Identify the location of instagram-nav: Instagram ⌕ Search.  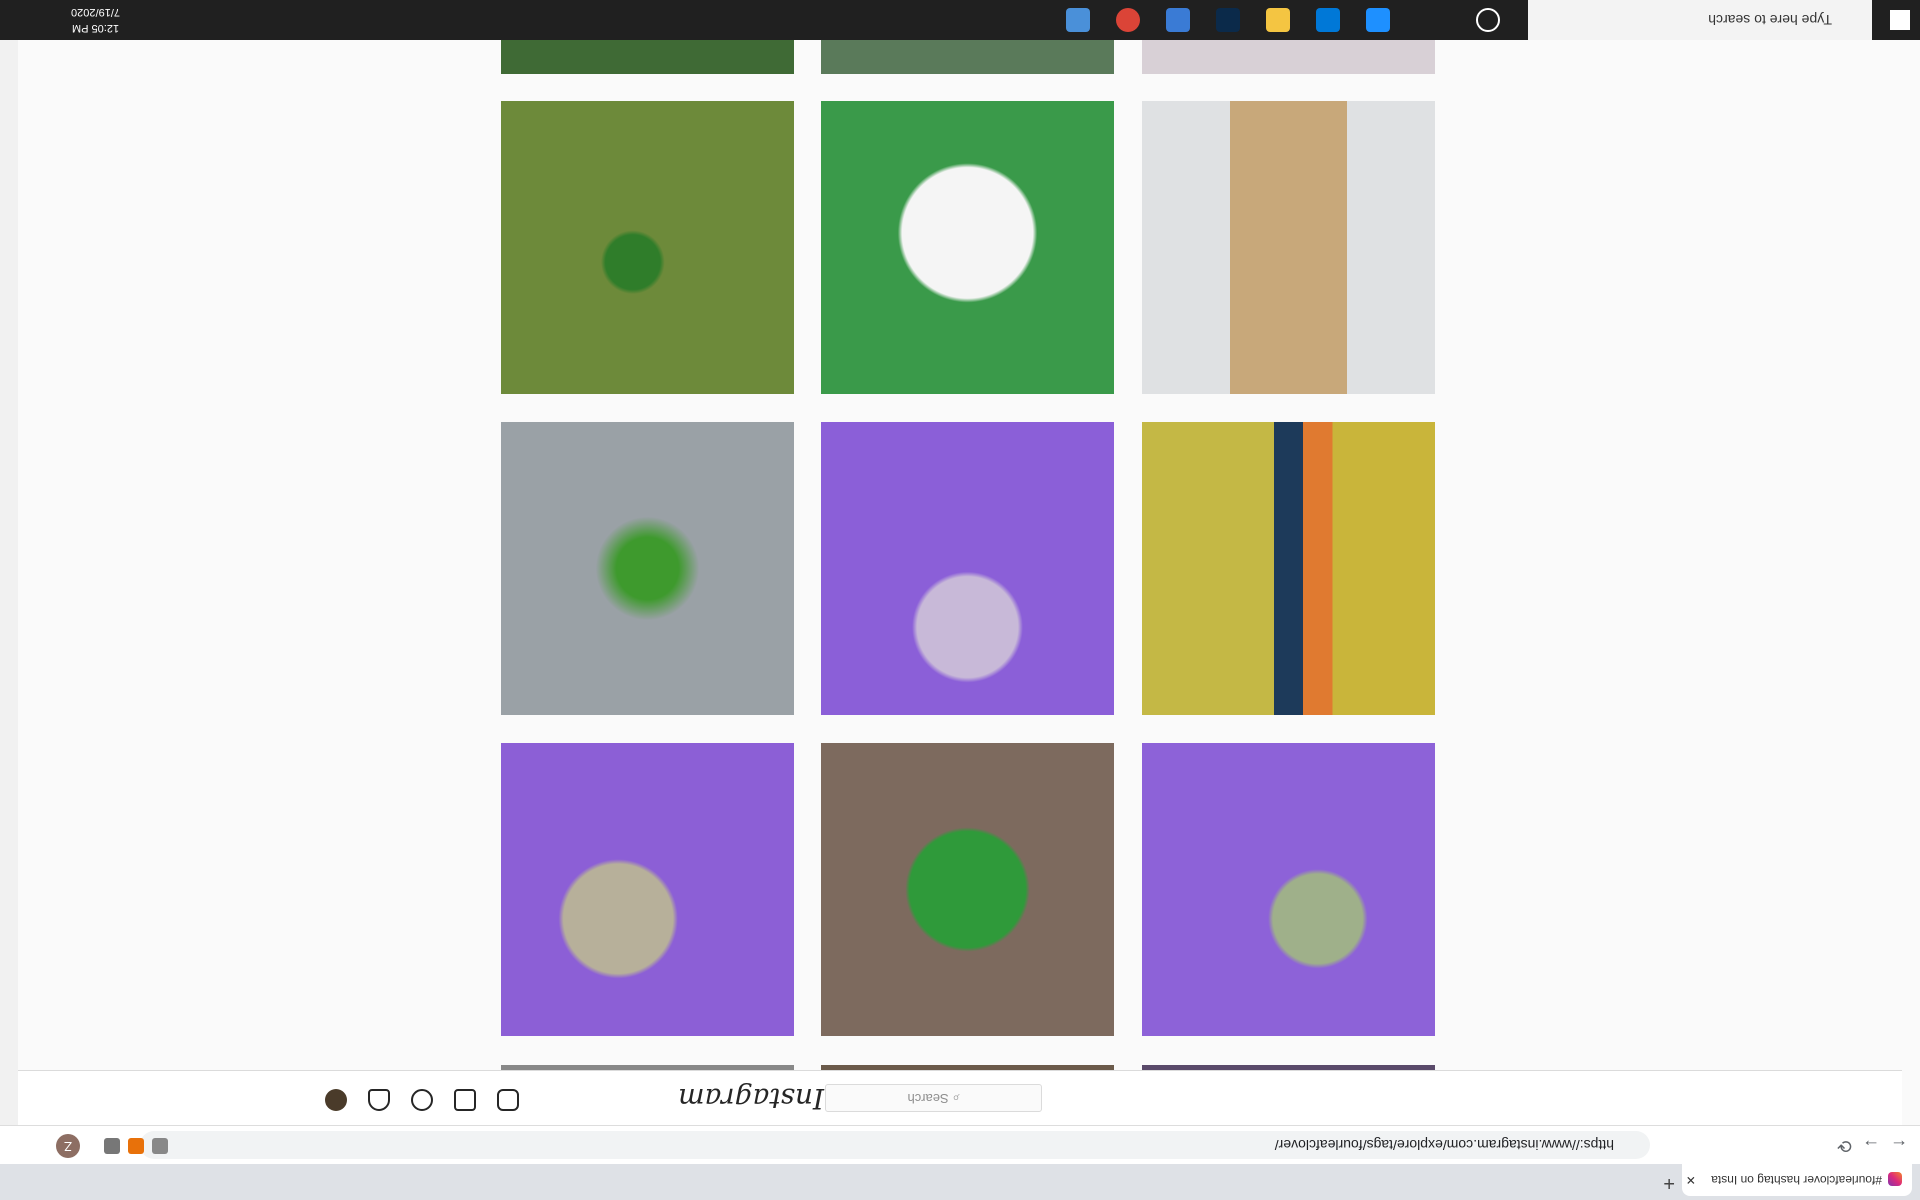
(951, 1097).